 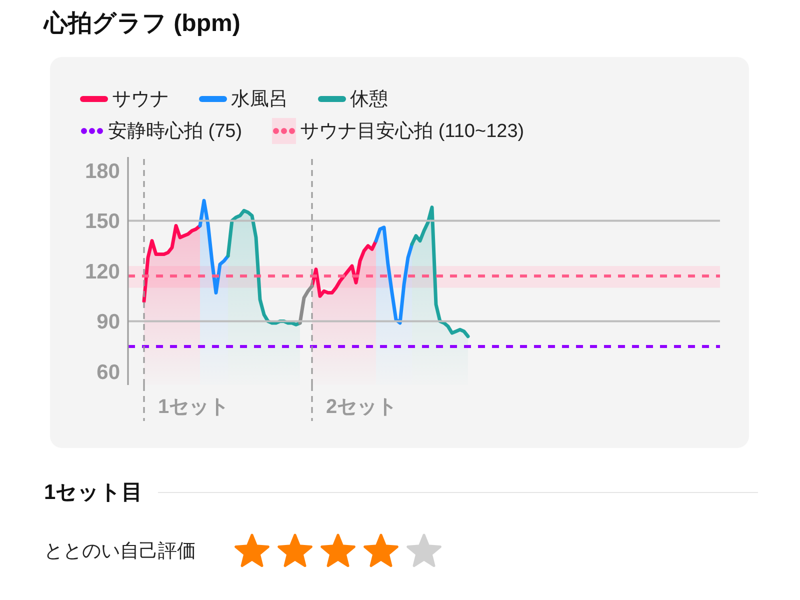 I want to click on y-tick-label: 180, so click(x=102, y=171).